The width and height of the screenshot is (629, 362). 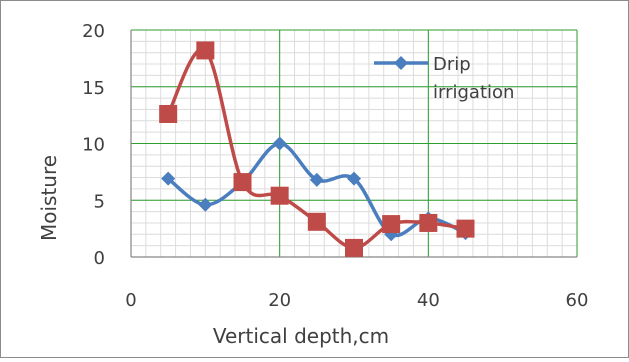 I want to click on x-axis-title: Vertical depth,cm, so click(x=301, y=336).